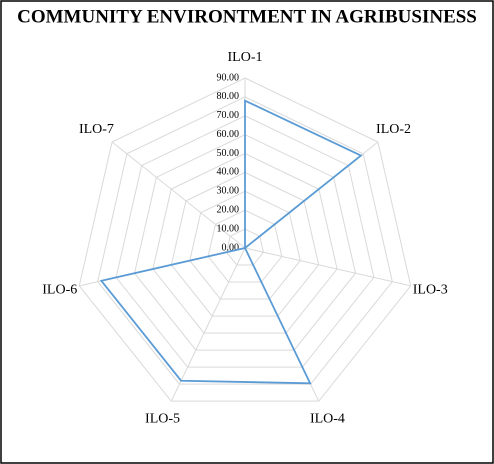 This screenshot has height=464, width=494. I want to click on category-label: ILO-1, so click(245, 57).